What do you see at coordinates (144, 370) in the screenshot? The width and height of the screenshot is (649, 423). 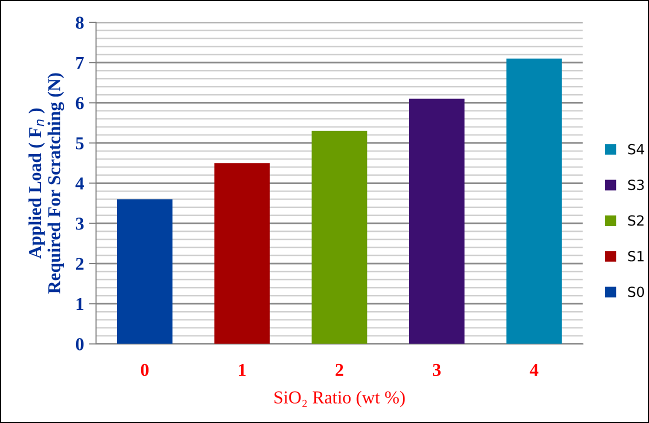 I see `x-tick-label: 0` at bounding box center [144, 370].